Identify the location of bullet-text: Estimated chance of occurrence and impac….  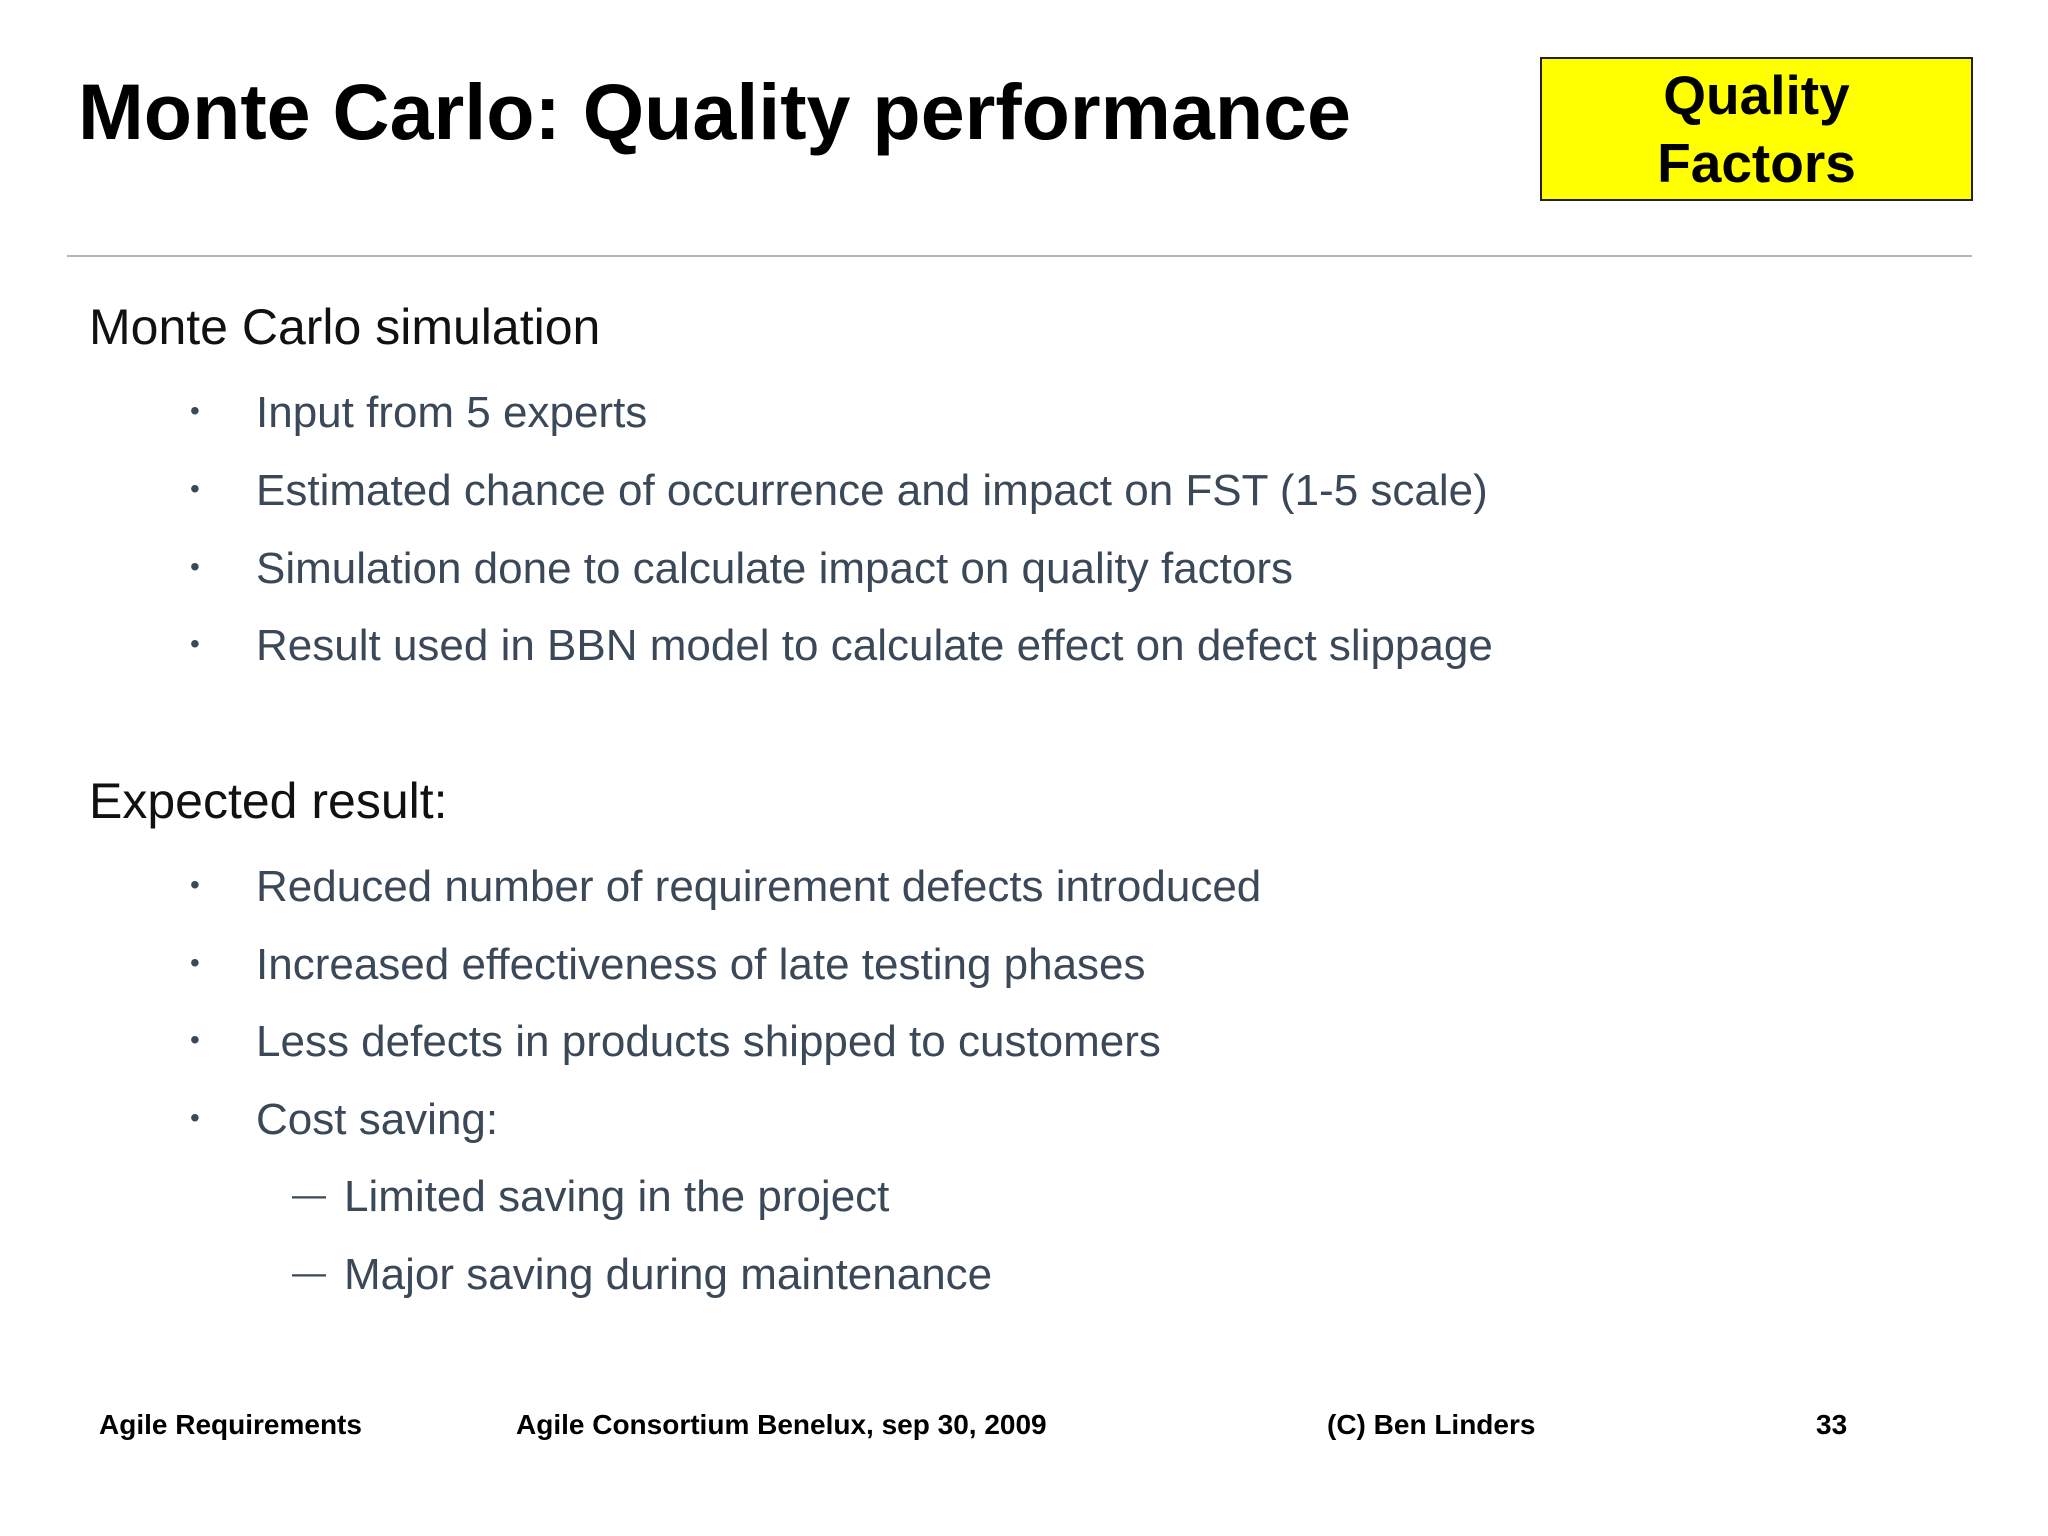
(872, 490).